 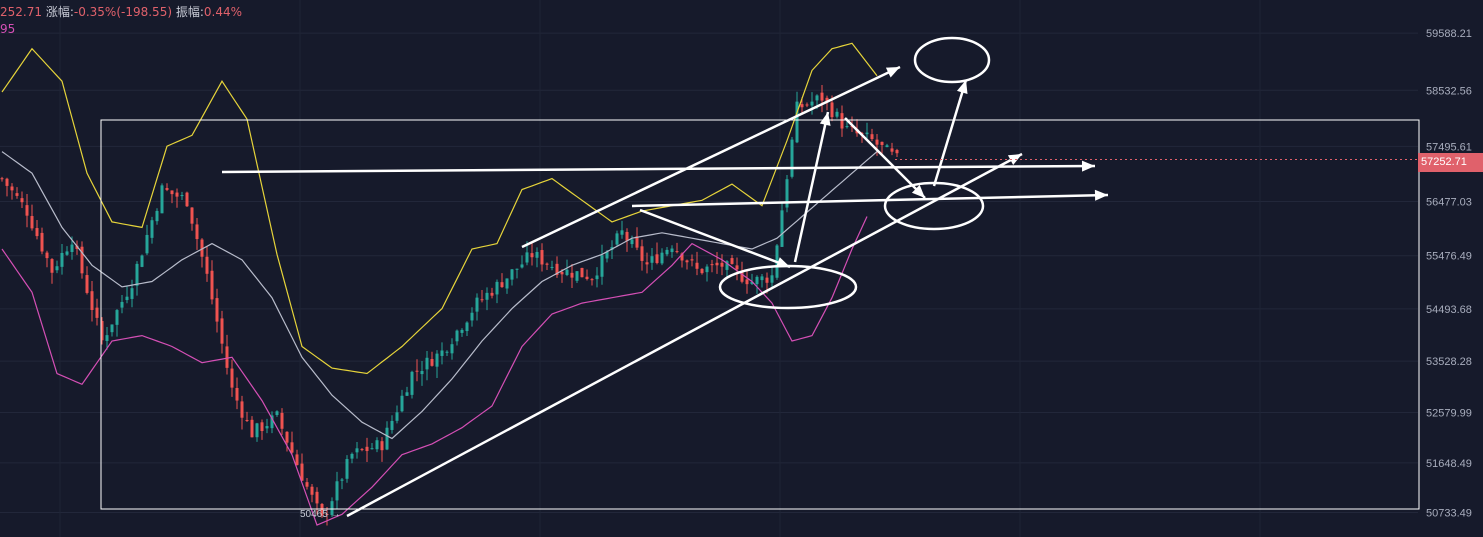 What do you see at coordinates (1450, 162) in the screenshot?
I see `current-price-tag: 57252.71` at bounding box center [1450, 162].